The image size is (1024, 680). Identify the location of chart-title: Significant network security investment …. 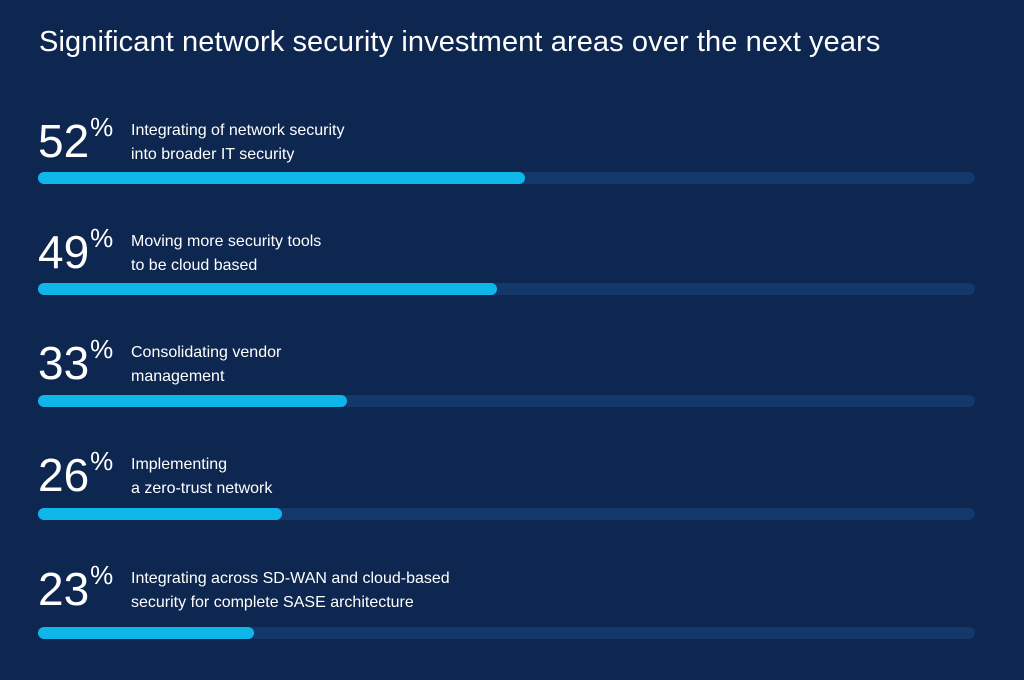
(460, 42).